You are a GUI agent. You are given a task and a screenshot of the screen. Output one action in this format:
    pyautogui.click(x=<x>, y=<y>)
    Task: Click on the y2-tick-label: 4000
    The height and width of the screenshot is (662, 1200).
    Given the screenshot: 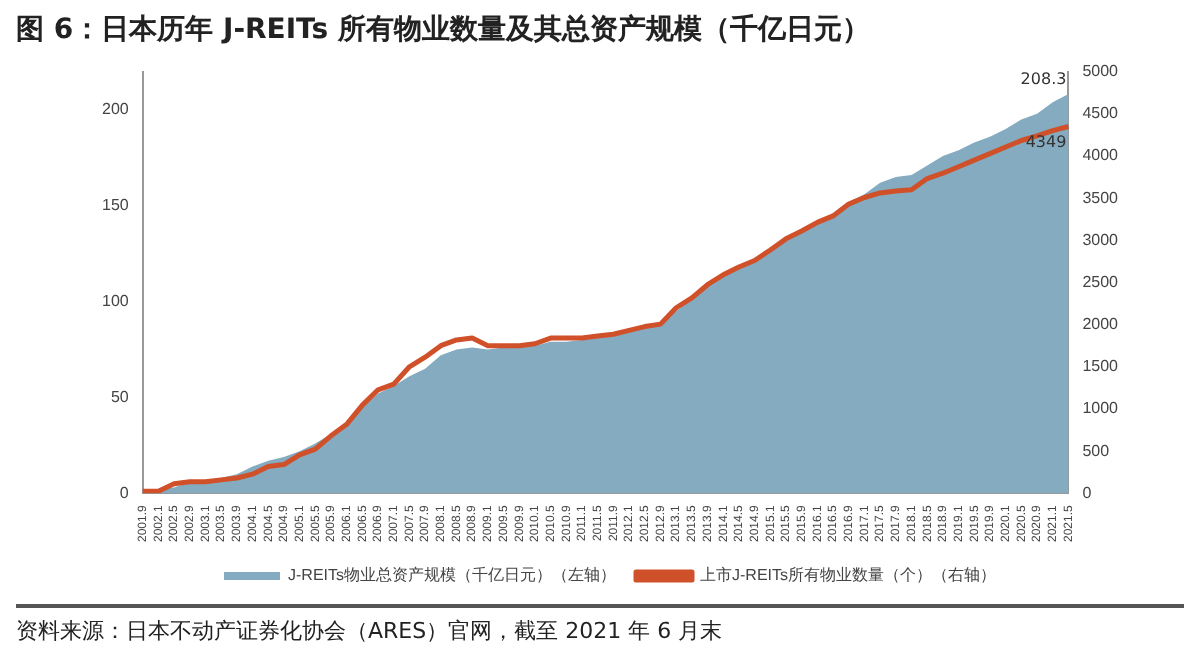 What is the action you would take?
    pyautogui.click(x=1101, y=155)
    